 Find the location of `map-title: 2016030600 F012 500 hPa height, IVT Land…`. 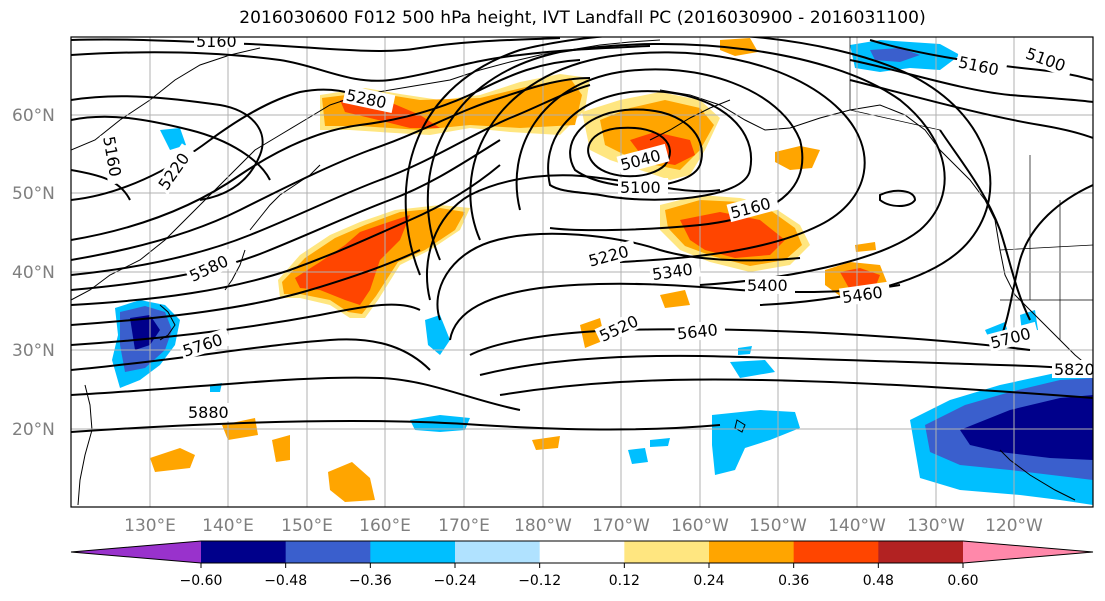

map-title: 2016030600 F012 500 hPa height, IVT Land… is located at coordinates (582, 18).